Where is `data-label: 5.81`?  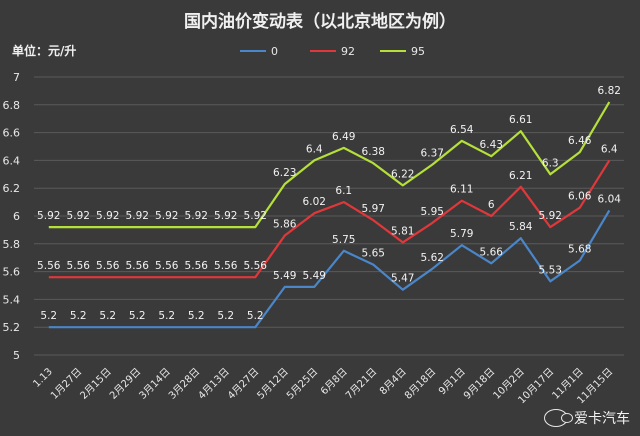
data-label: 5.81 is located at coordinates (402, 231).